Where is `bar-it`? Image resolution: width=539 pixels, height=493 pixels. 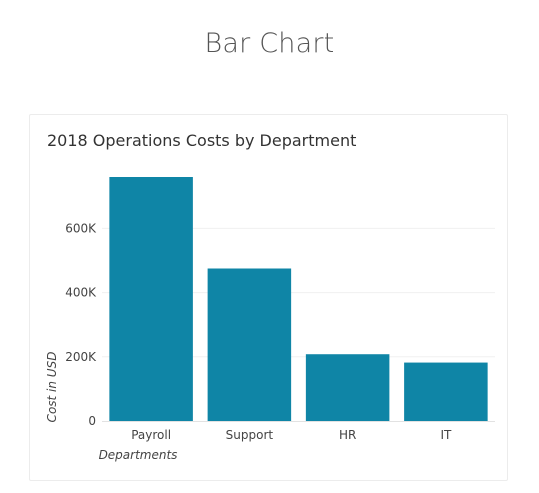
bar-it is located at coordinates (446, 391).